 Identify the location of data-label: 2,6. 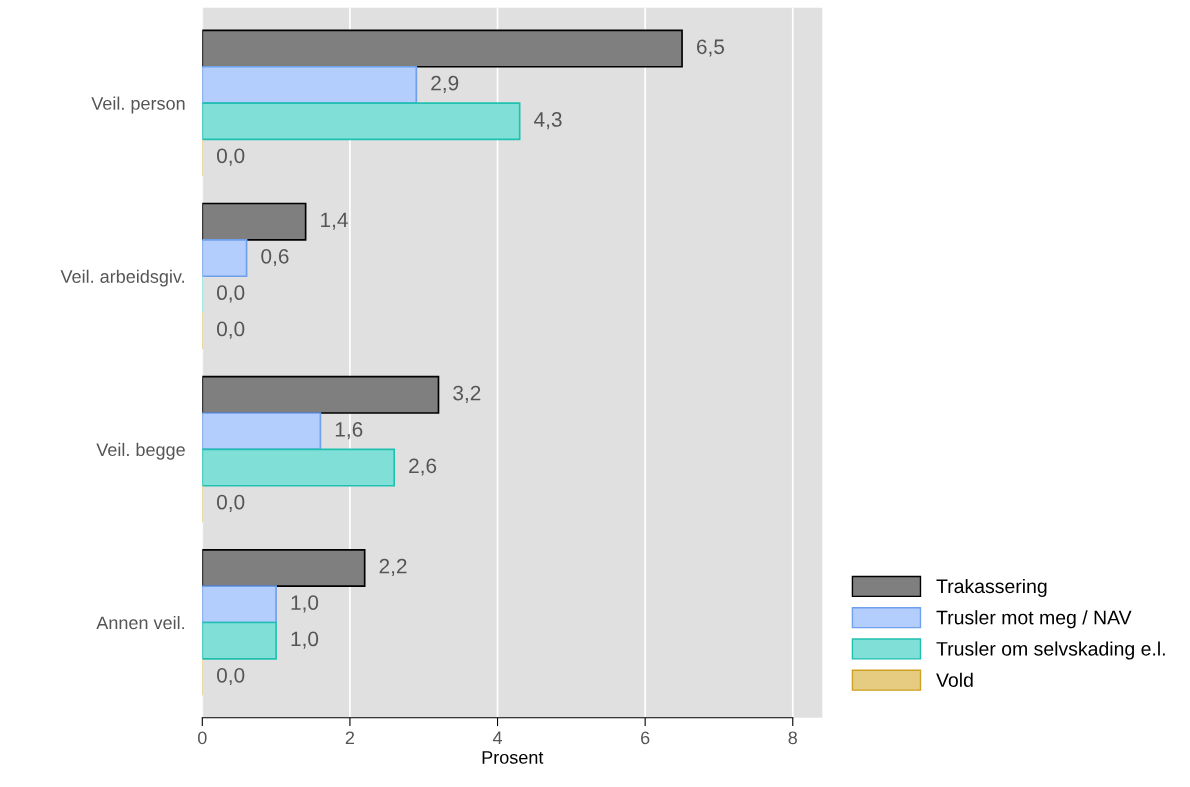
(423, 467).